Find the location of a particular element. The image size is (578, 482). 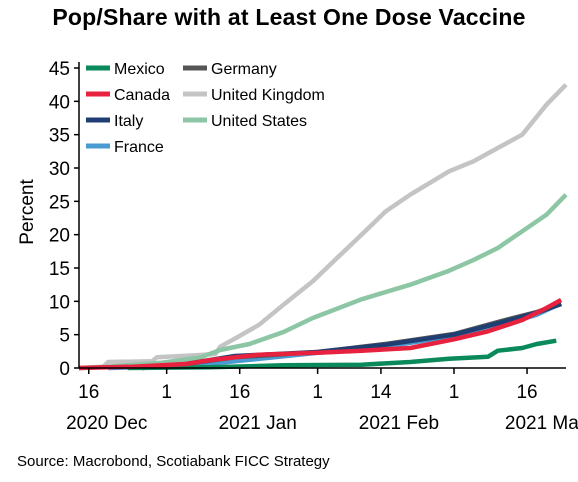

x-tick-label: 14 is located at coordinates (381, 392).